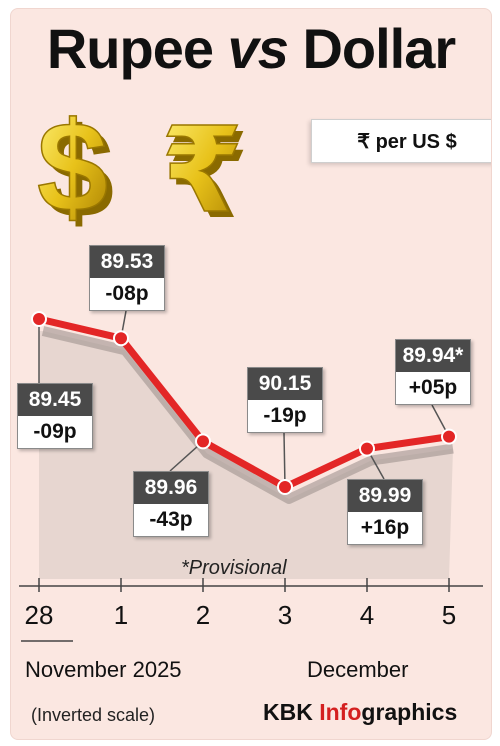 The width and height of the screenshot is (500, 746). I want to click on x-axis: 28 1 2 3 4 5, so click(251, 610).